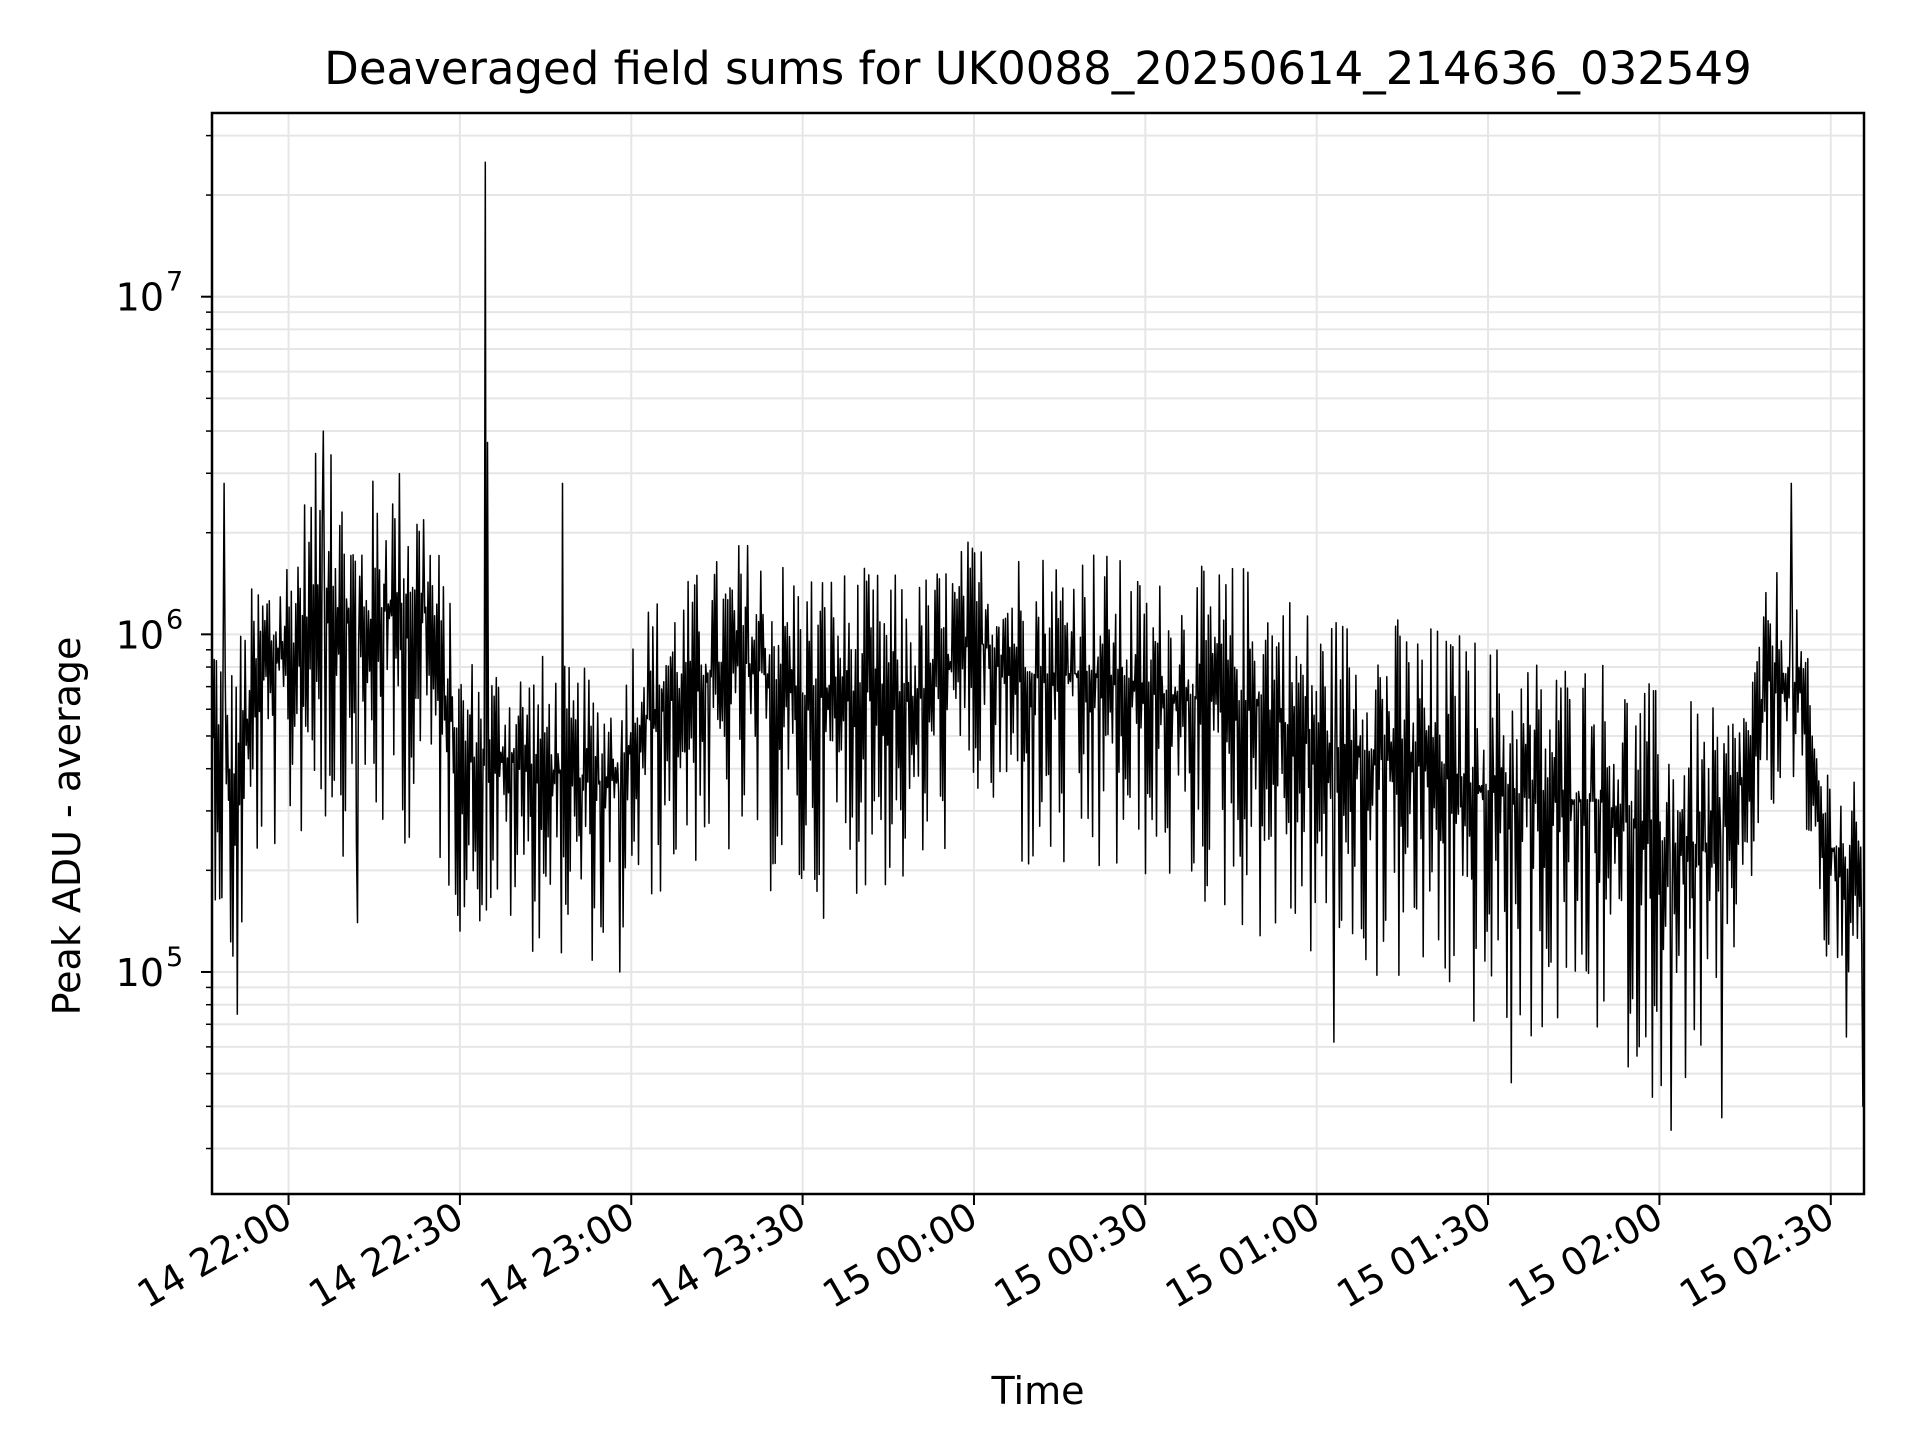 This screenshot has height=1440, width=1920. Describe the element at coordinates (1038, 1391) in the screenshot. I see `x-axis-label: Time` at that location.